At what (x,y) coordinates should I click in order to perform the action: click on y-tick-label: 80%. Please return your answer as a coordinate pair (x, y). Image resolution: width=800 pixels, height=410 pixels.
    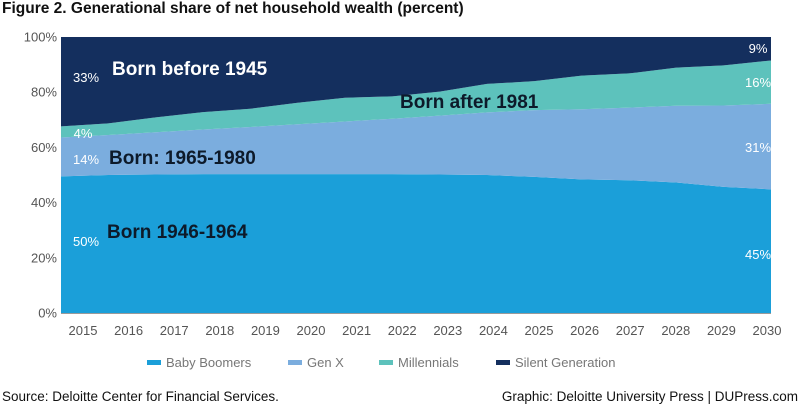
    Looking at the image, I should click on (44, 92).